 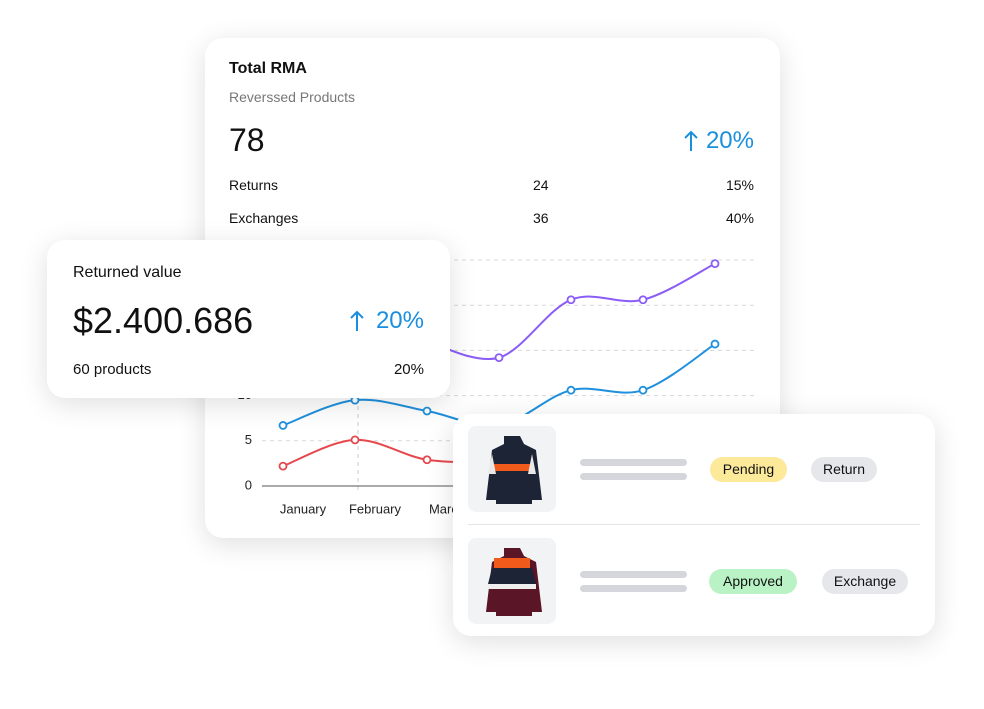 What do you see at coordinates (247, 140) in the screenshot?
I see `total: 78` at bounding box center [247, 140].